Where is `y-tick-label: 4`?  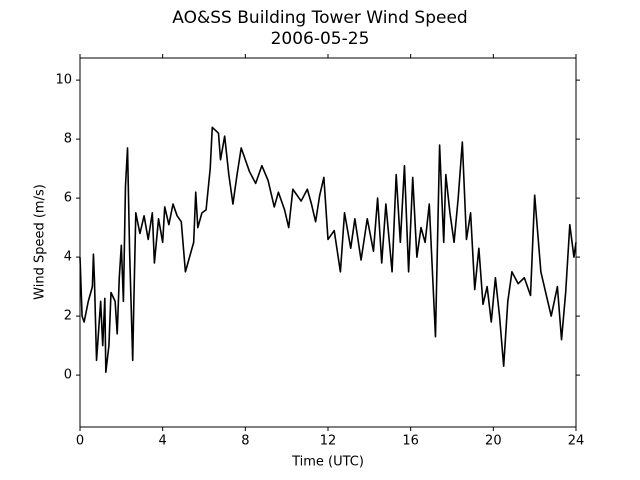 y-tick-label: 4 is located at coordinates (68, 257).